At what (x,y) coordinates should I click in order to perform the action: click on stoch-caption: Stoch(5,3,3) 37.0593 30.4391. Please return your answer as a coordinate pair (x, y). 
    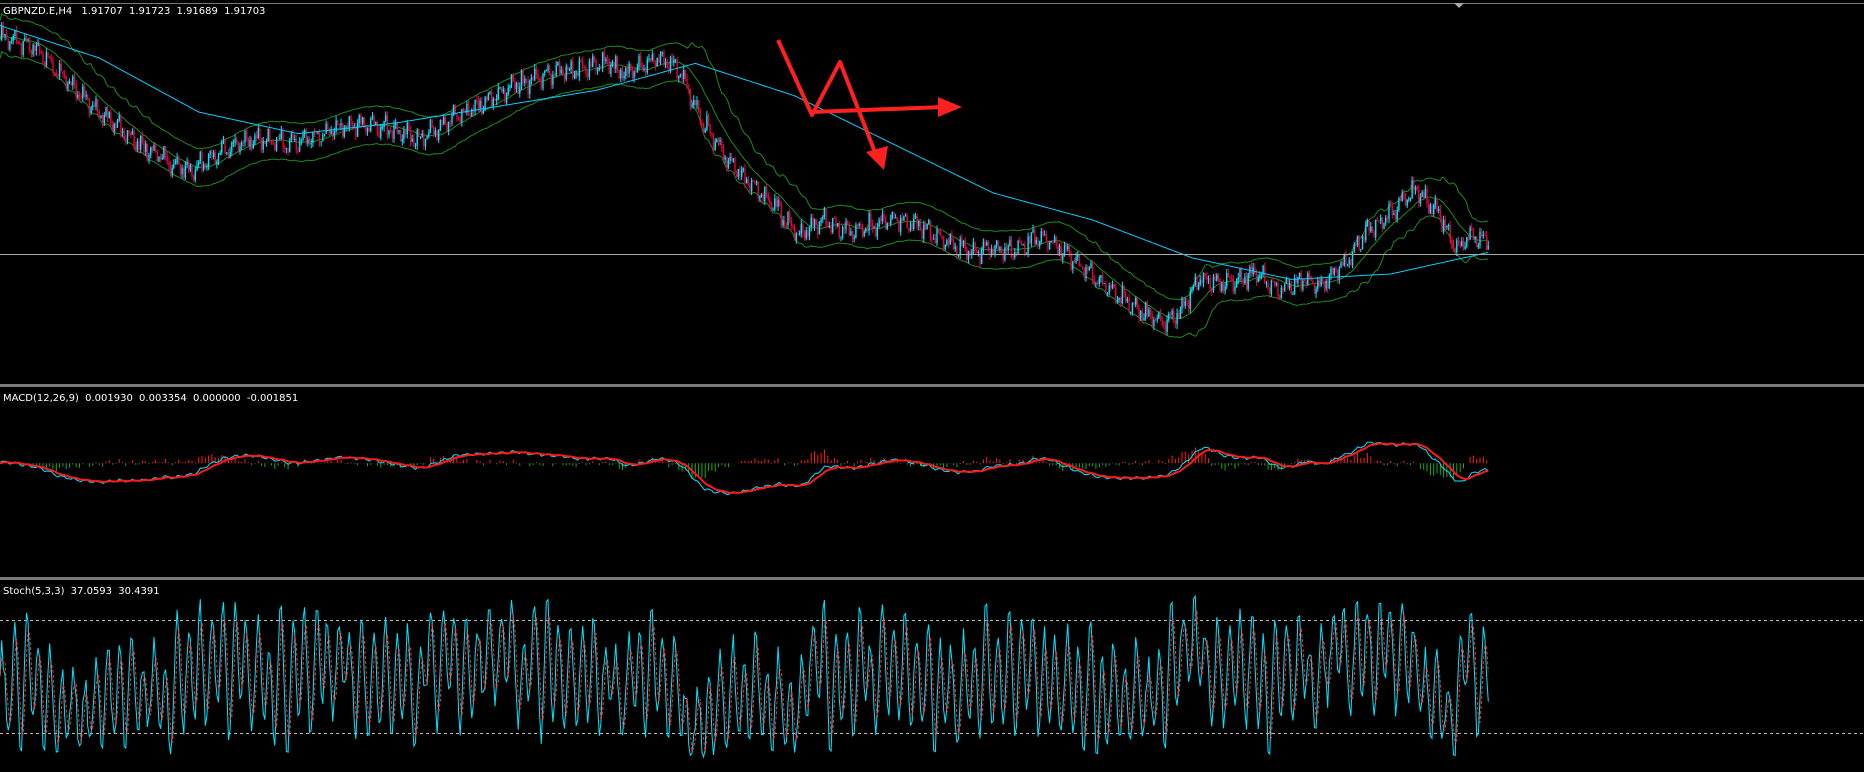
    Looking at the image, I should click on (81, 591).